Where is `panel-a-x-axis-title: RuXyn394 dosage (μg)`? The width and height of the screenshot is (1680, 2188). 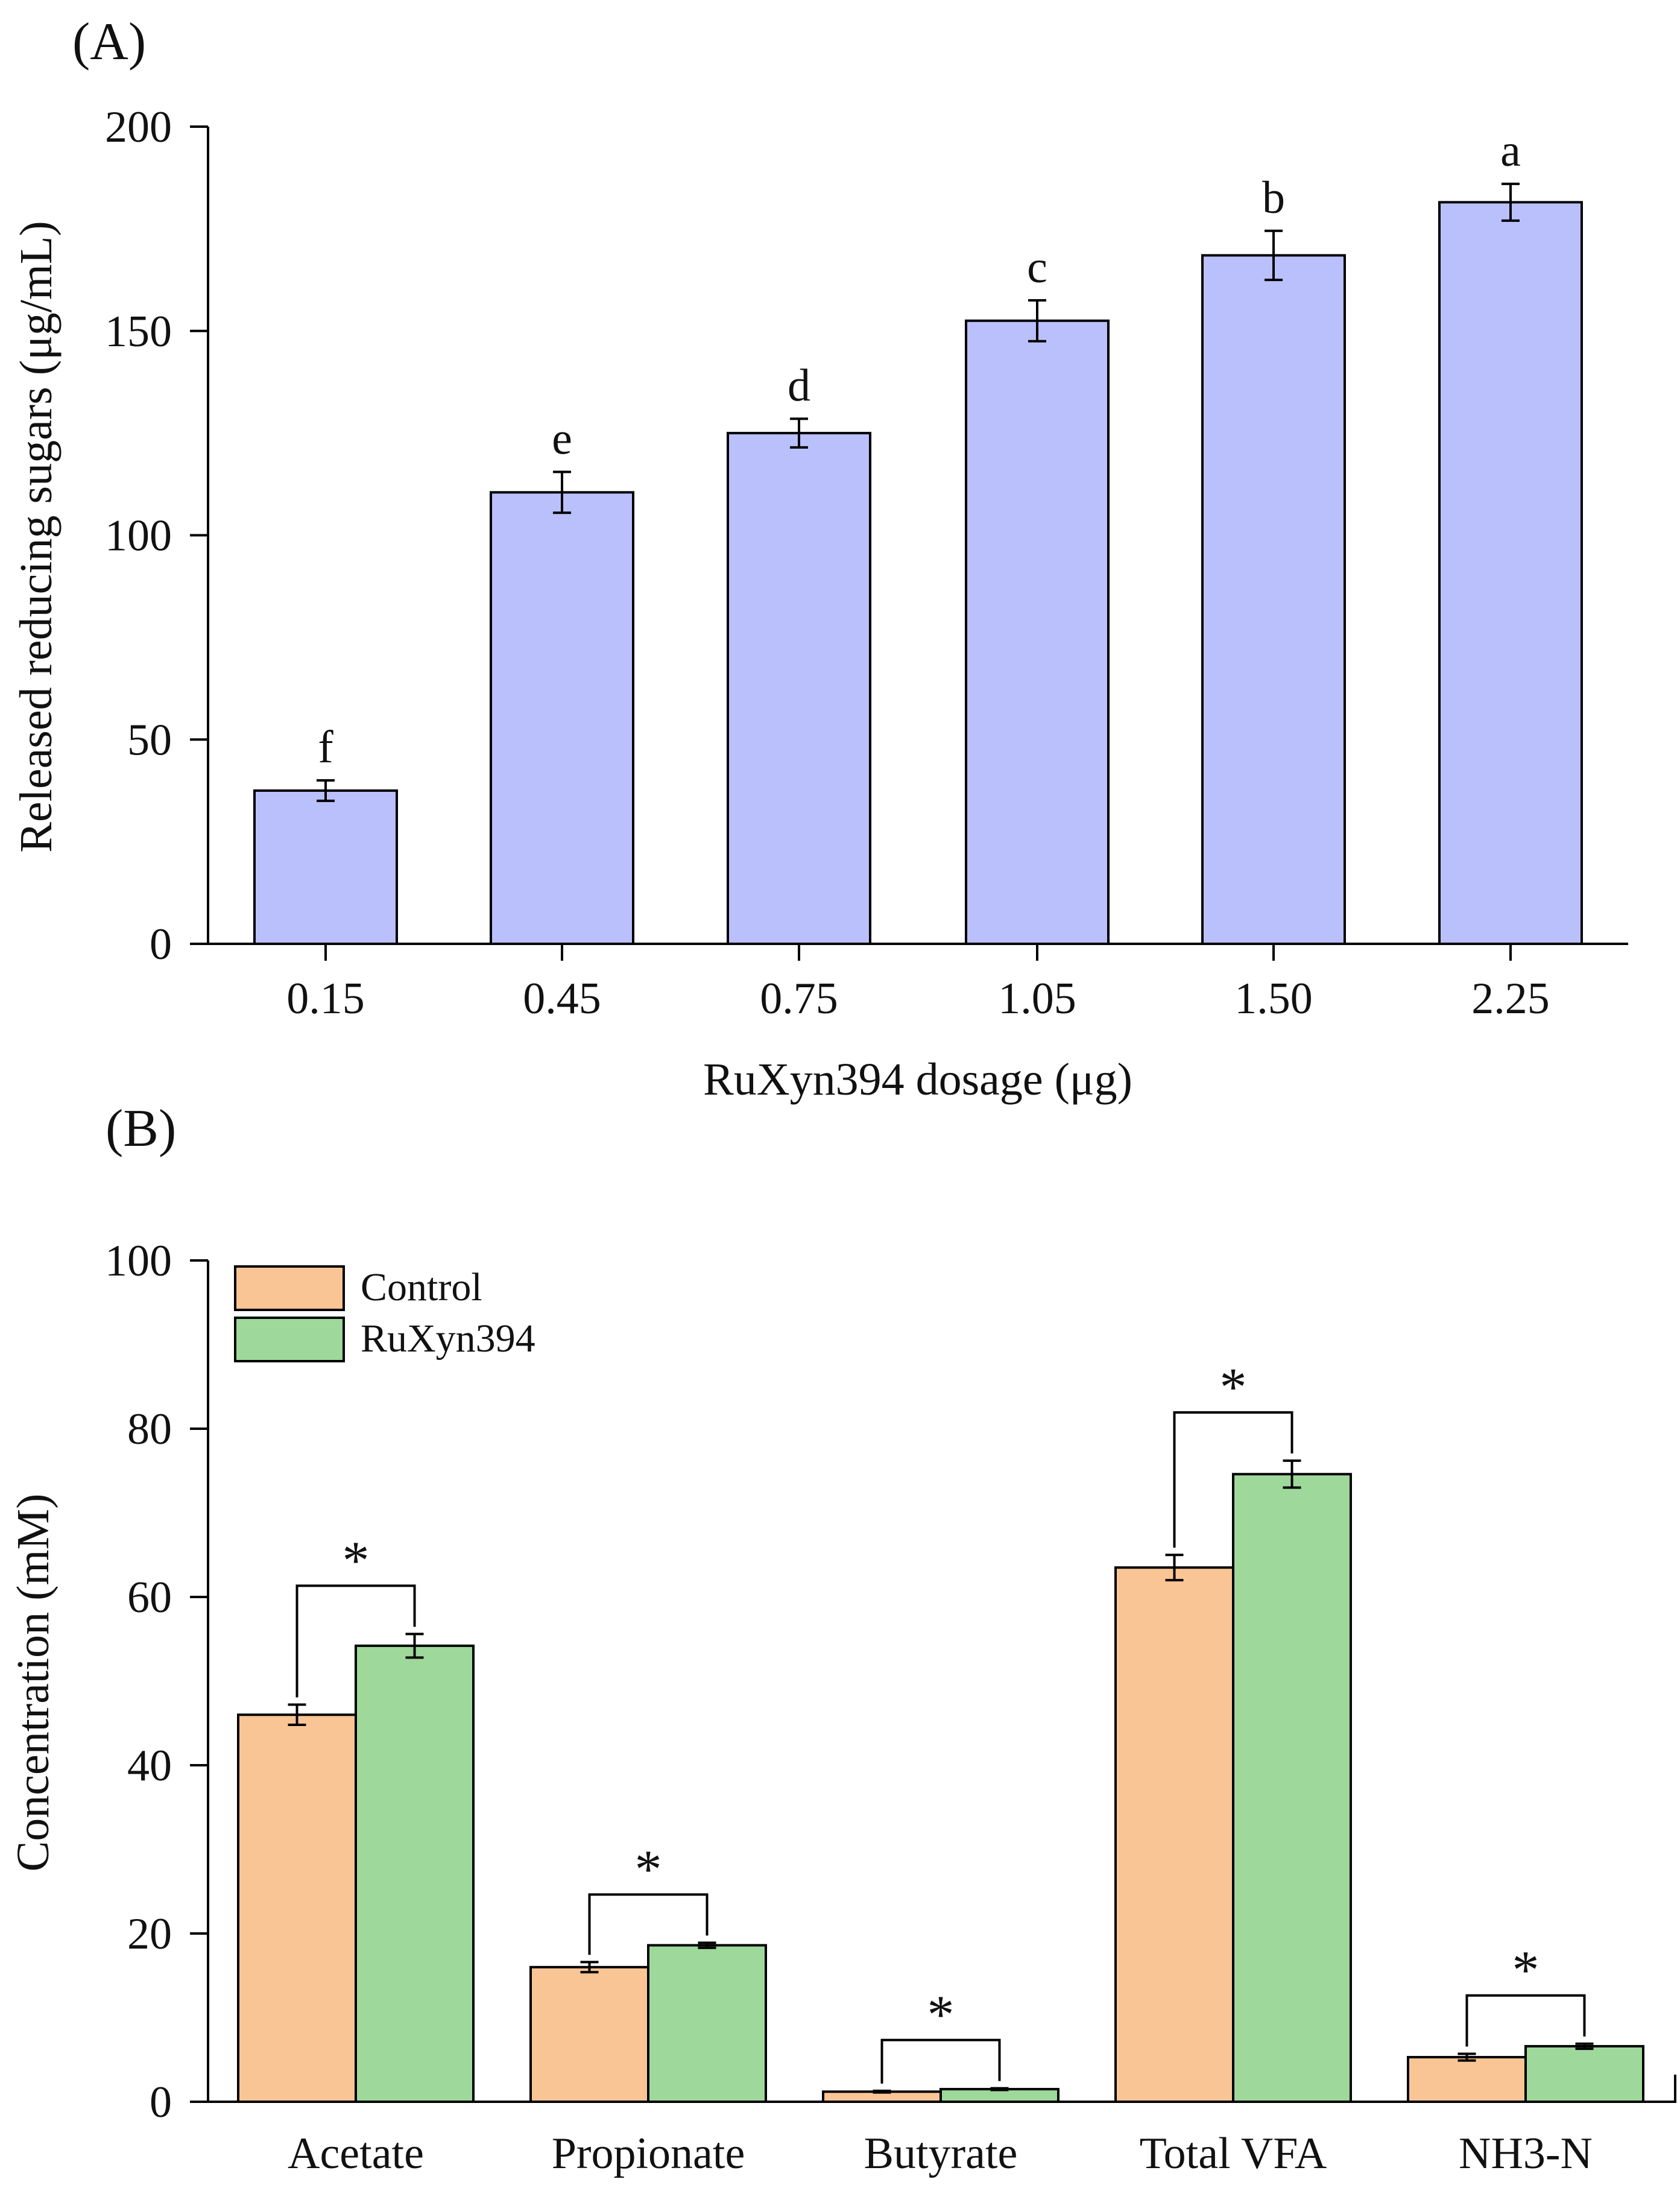
panel-a-x-axis-title: RuXyn394 dosage (μg) is located at coordinates (917, 1079).